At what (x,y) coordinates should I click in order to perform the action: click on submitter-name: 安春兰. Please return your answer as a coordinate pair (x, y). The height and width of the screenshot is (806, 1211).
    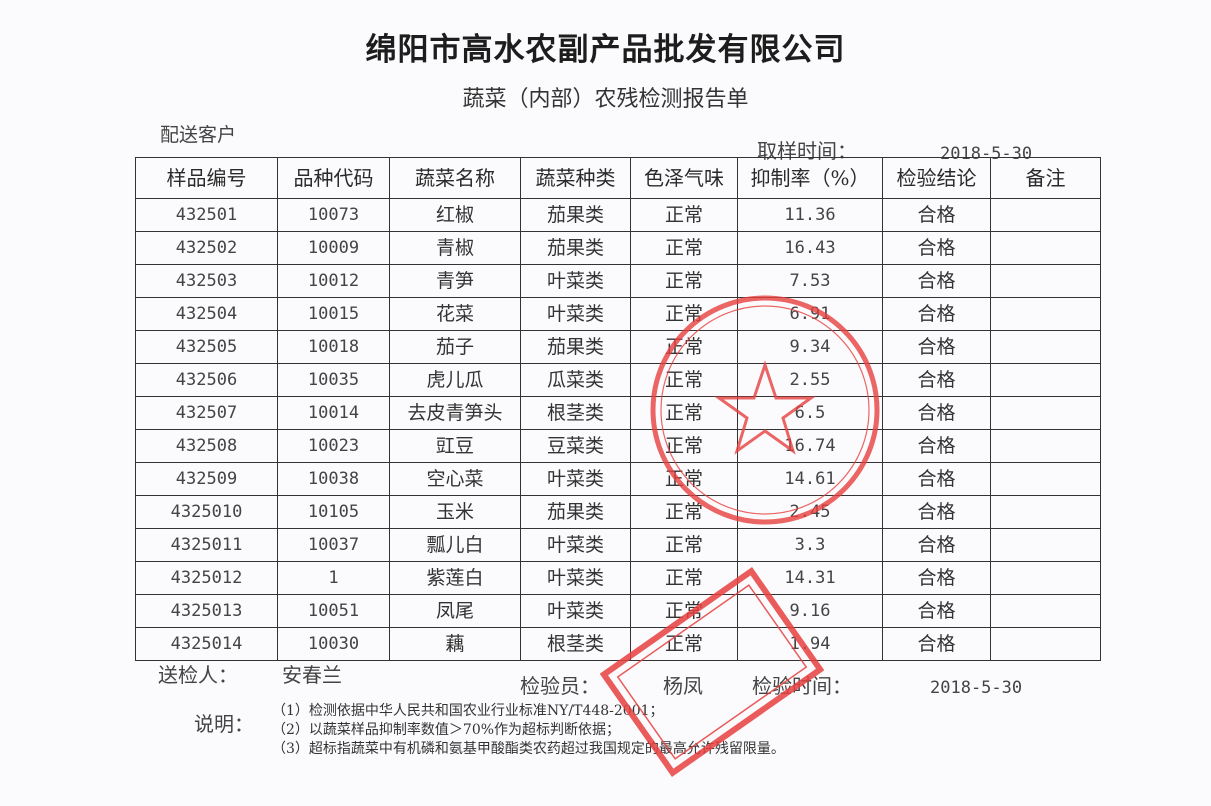
    Looking at the image, I should click on (312, 675).